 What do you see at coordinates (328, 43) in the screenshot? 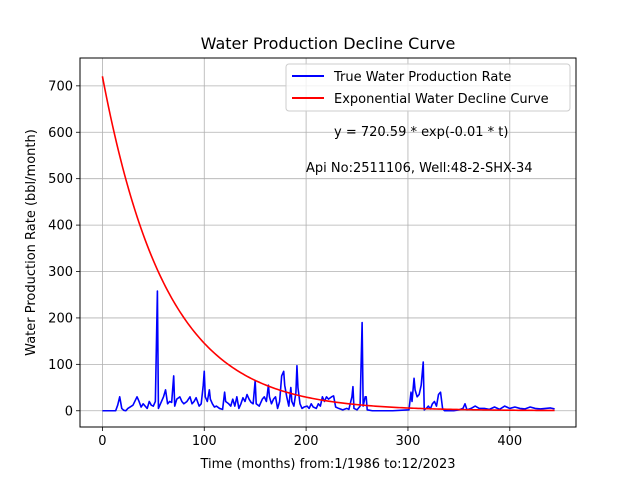
I see `chart-title: Water Production Decline Curve` at bounding box center [328, 43].